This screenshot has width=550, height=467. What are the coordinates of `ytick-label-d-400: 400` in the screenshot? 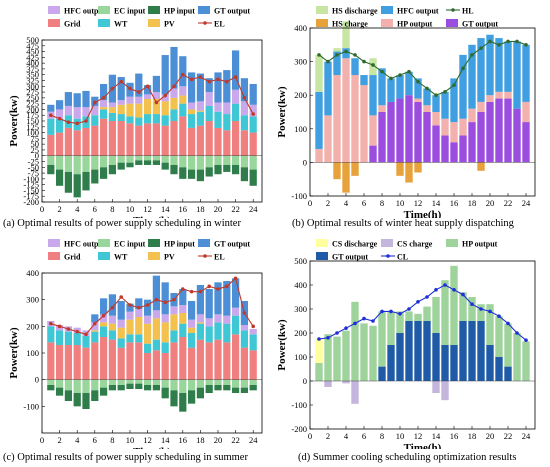 It's located at (300, 285).